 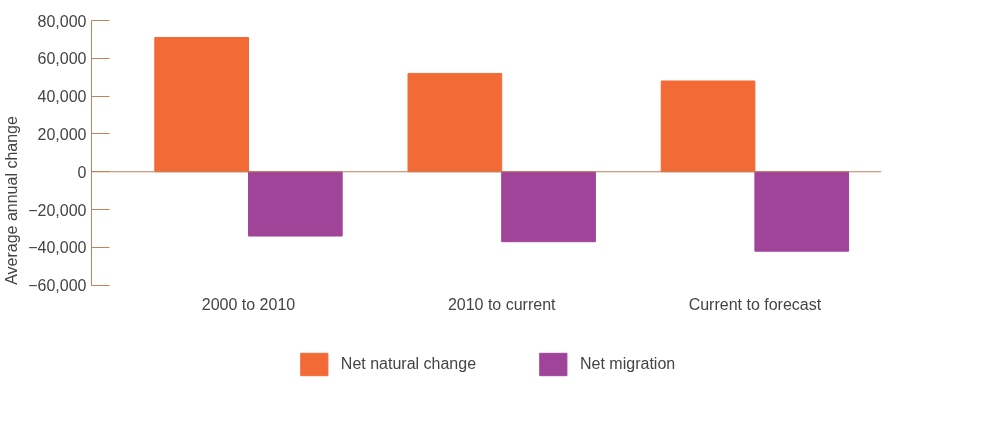 I want to click on y-tick-label: −20,000, so click(x=57, y=210).